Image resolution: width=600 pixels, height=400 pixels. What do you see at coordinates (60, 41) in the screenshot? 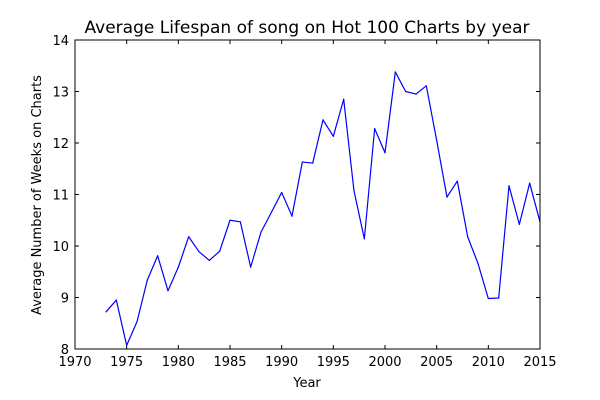
I see `y-tick-label: 14` at bounding box center [60, 41].